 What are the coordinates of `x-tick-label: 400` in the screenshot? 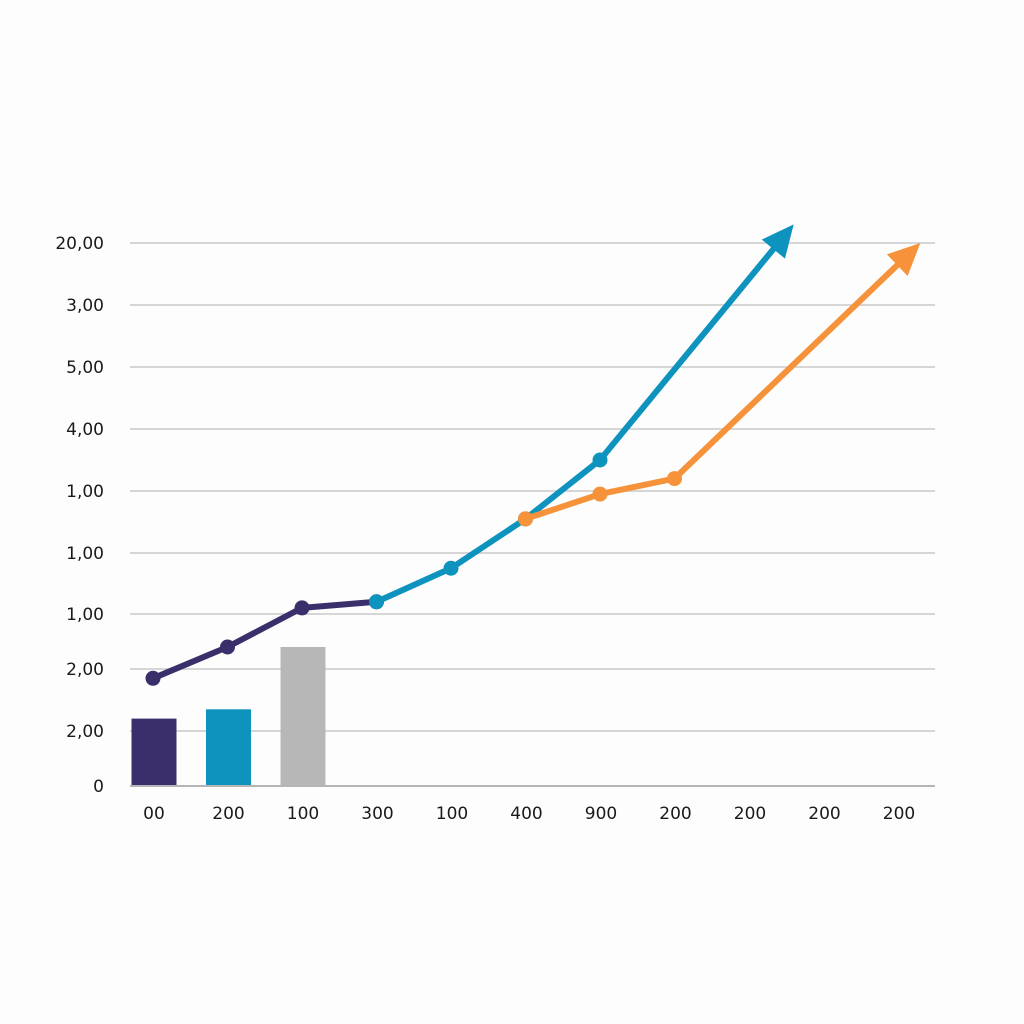 It's located at (526, 814).